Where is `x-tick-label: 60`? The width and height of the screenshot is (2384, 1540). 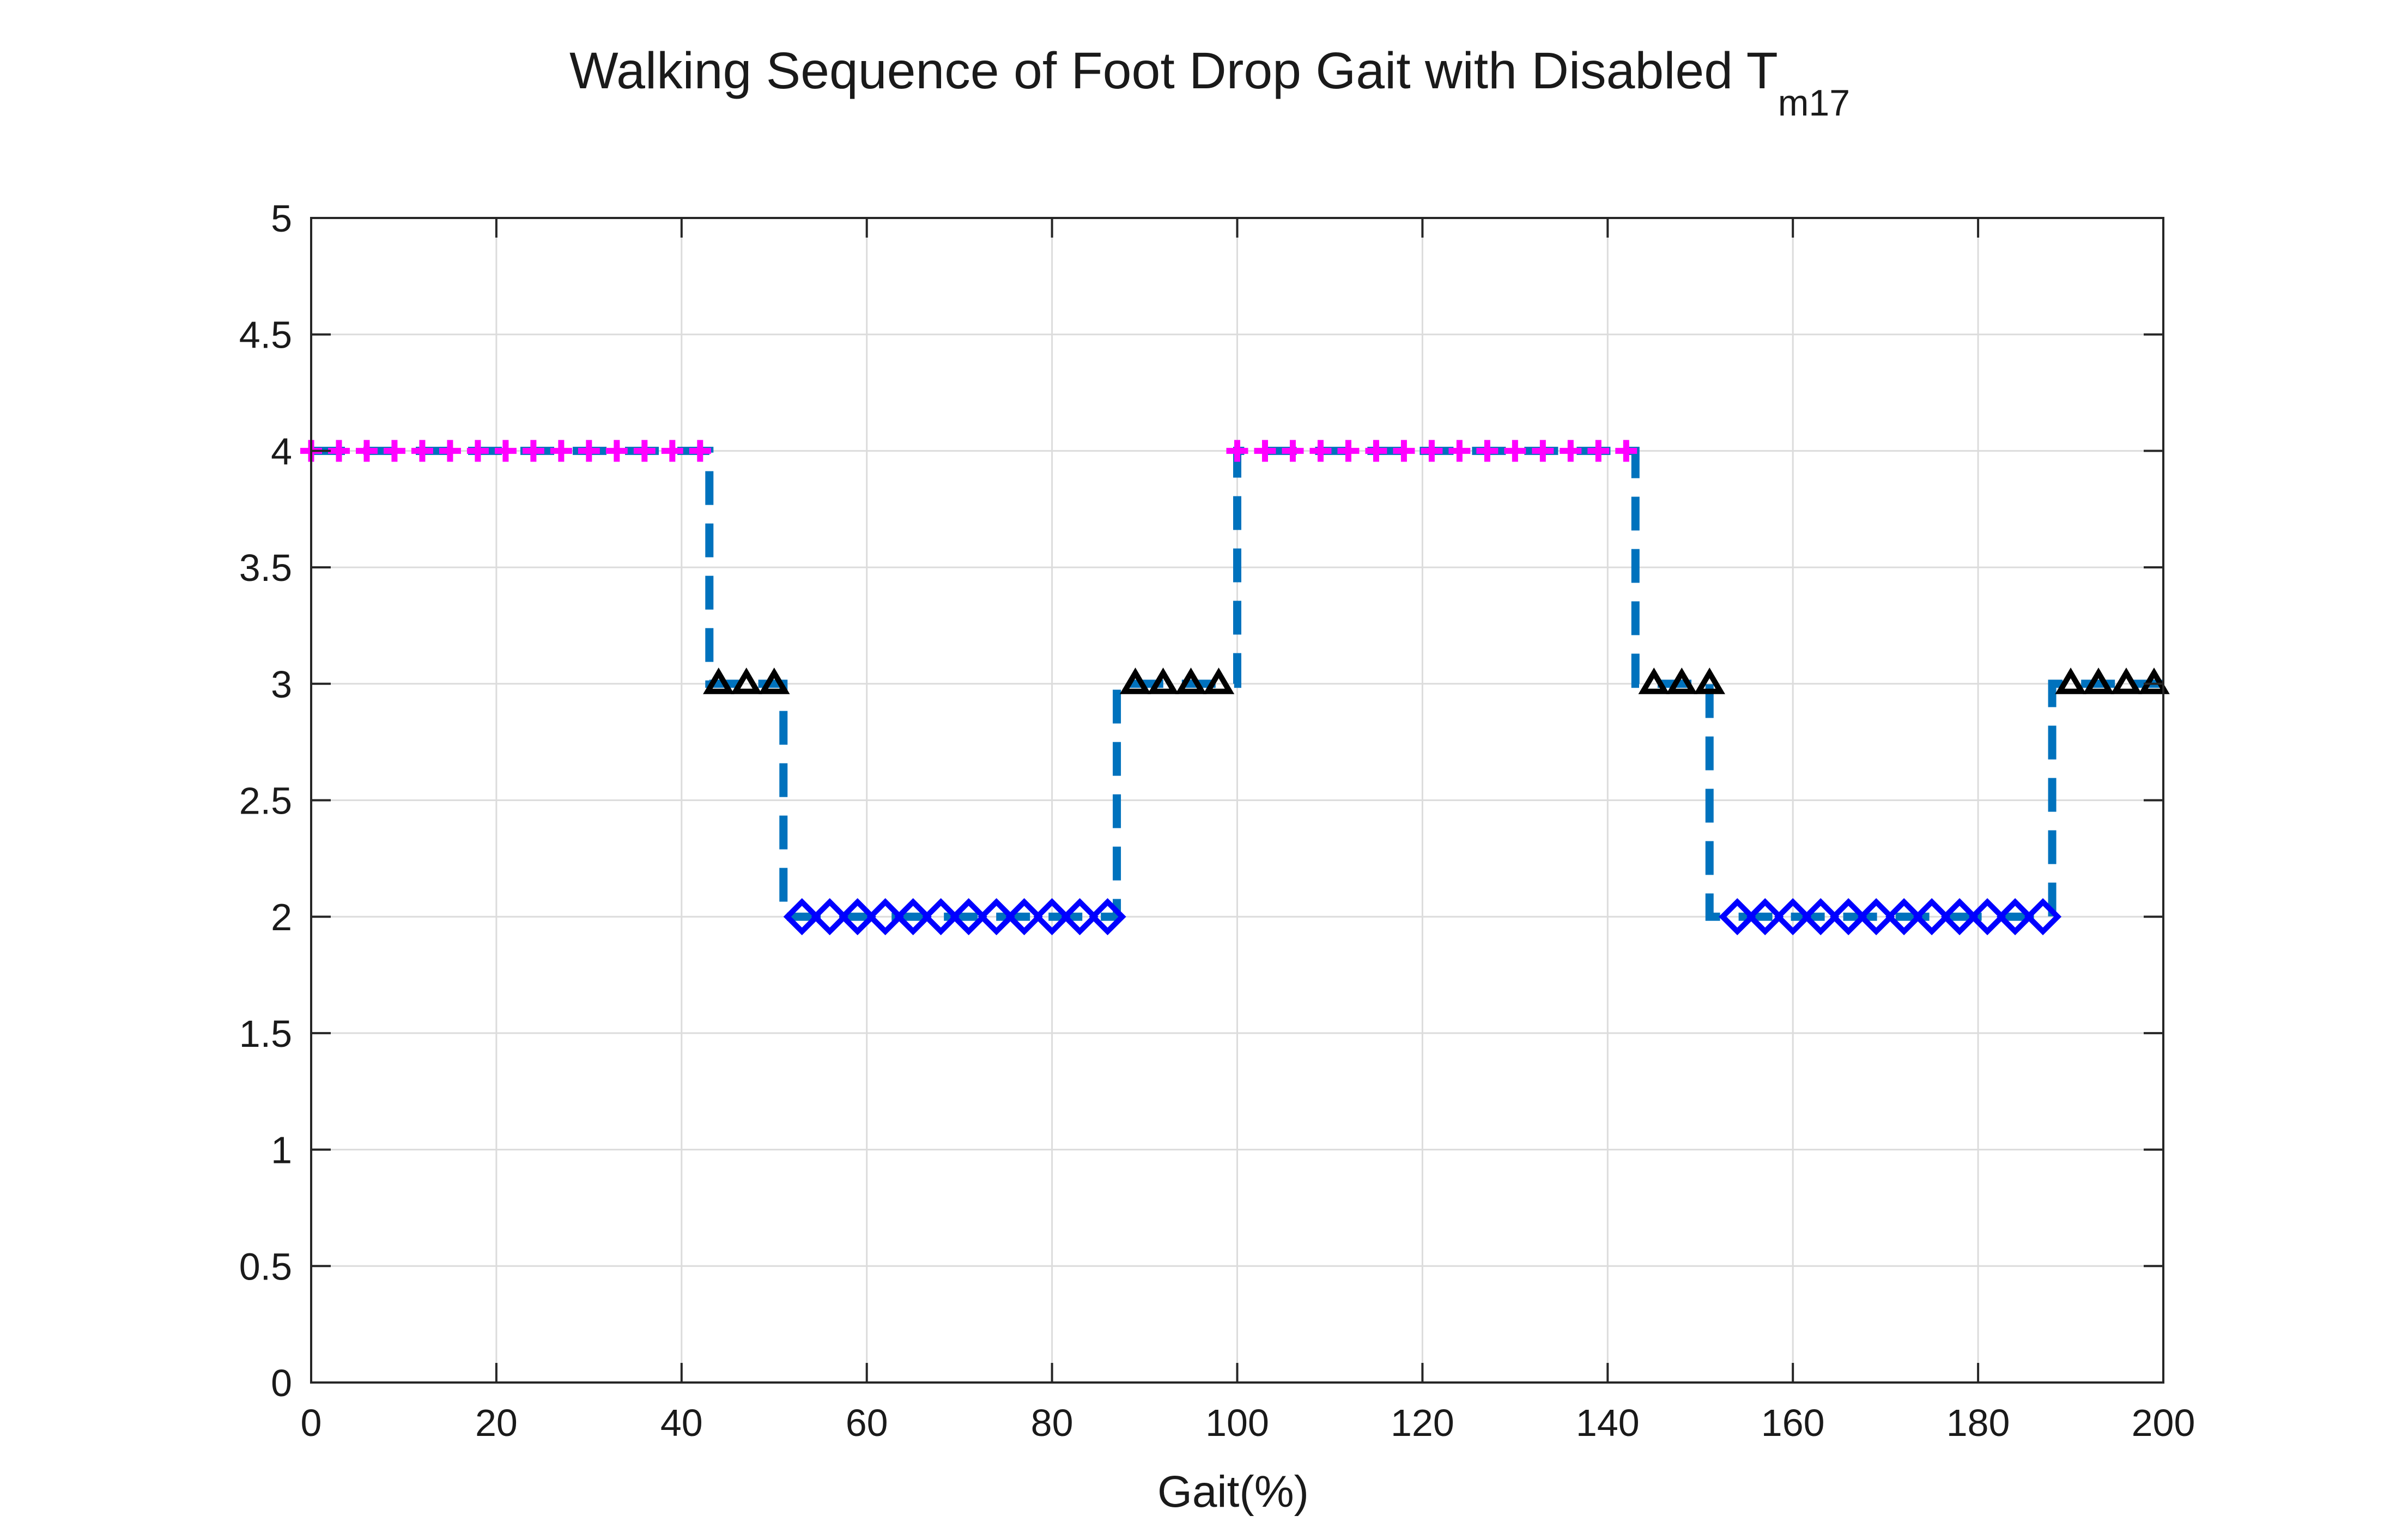
x-tick-label: 60 is located at coordinates (867, 1423).